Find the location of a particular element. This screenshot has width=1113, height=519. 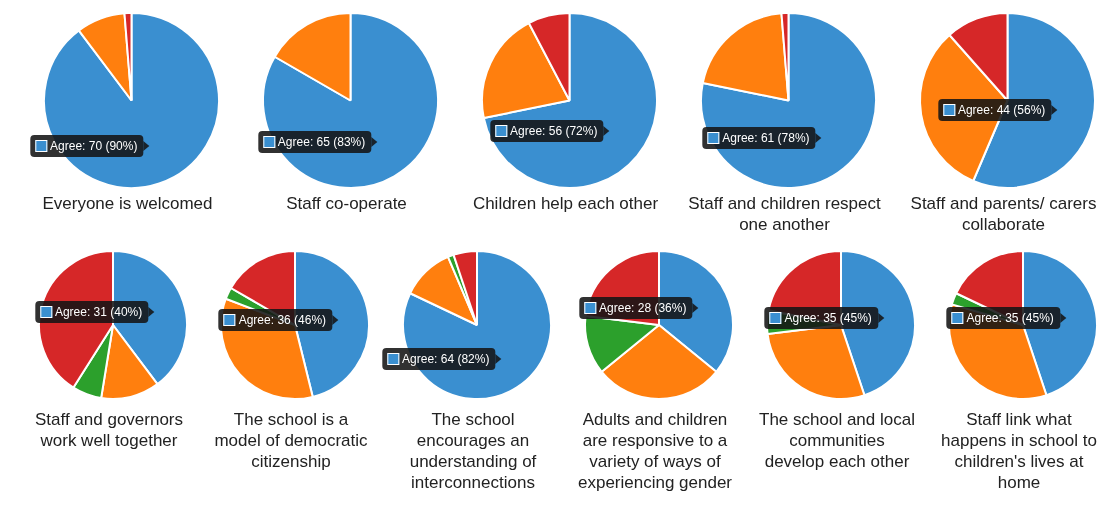

legend-label: Agree: 36 (46%) is located at coordinates (282, 320).